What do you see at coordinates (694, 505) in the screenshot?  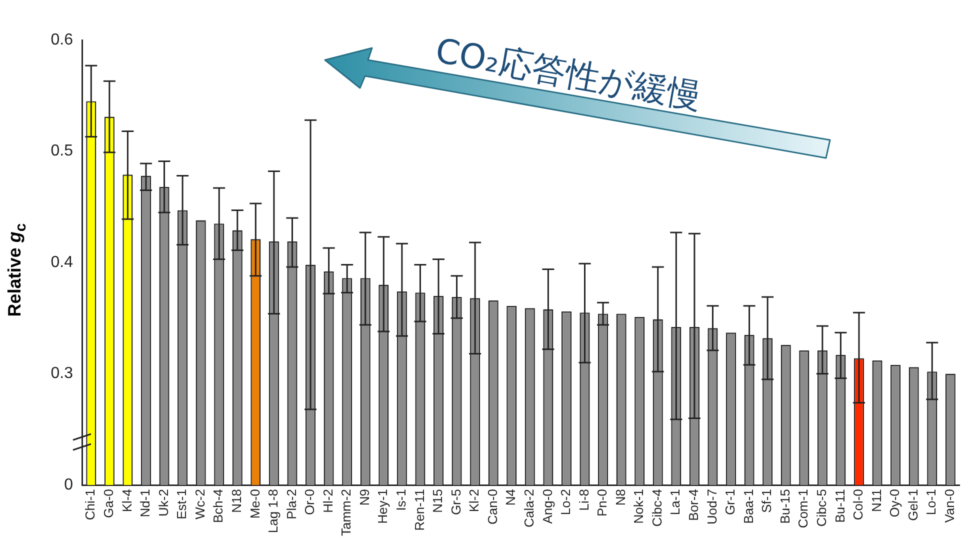 I see `x-tick-label: Bor-4` at bounding box center [694, 505].